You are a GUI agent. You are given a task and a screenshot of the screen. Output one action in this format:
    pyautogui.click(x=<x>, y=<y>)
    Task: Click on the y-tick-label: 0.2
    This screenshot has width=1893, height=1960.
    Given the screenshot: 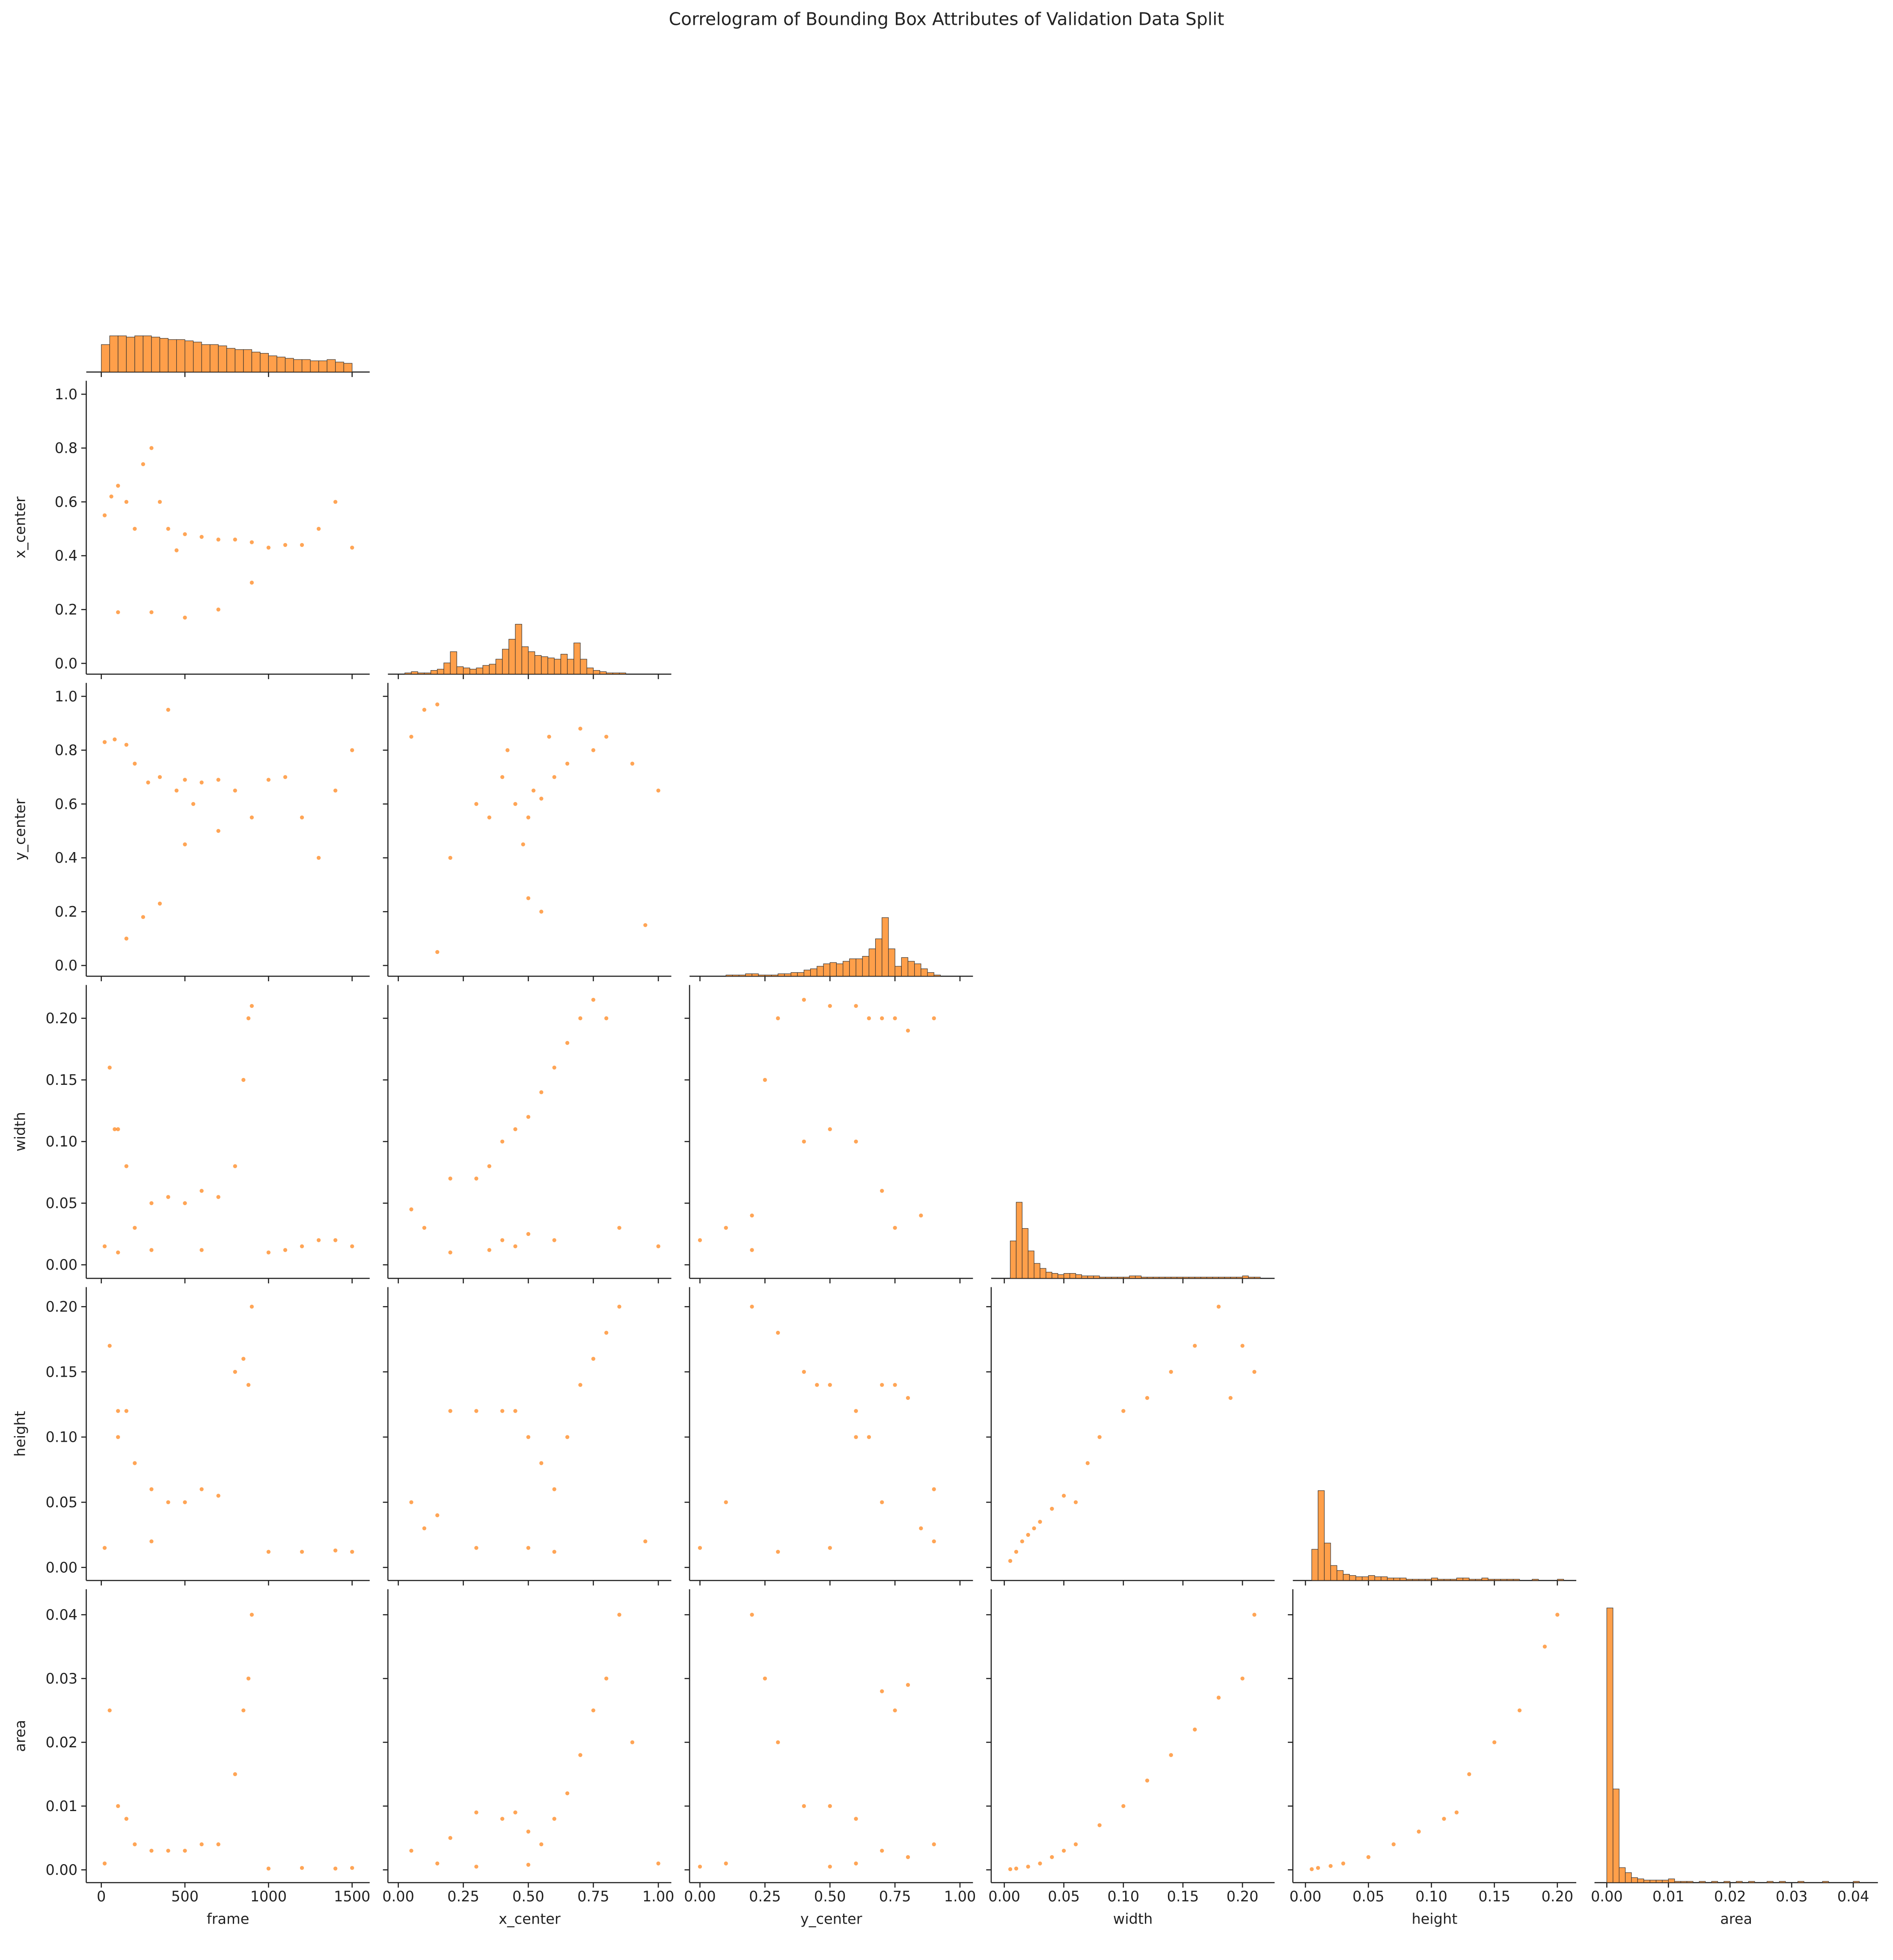 What is the action you would take?
    pyautogui.click(x=66, y=911)
    